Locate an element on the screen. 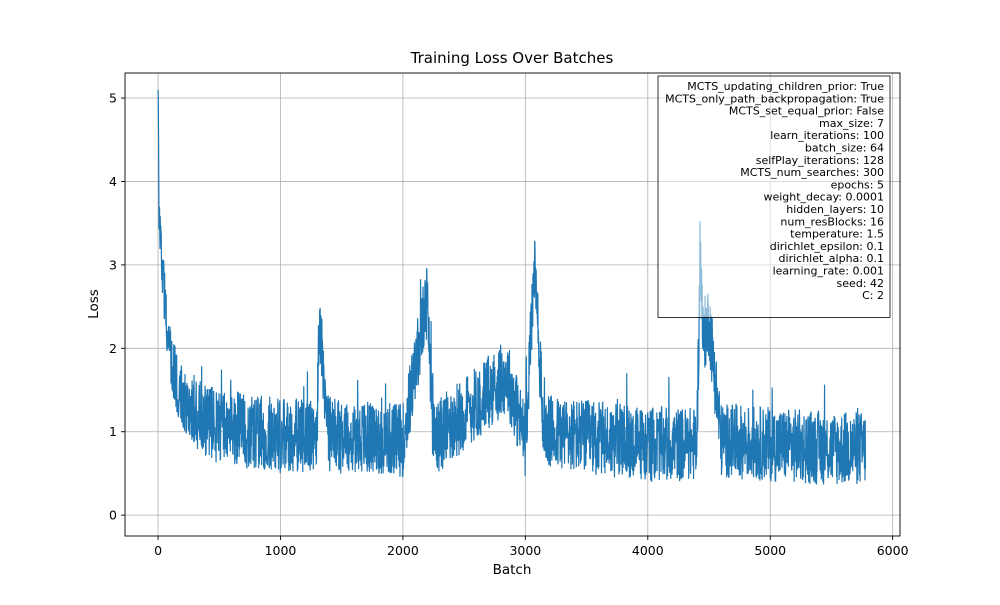 The height and width of the screenshot is (605, 1000). x-tick-label: 4000 is located at coordinates (648, 550).